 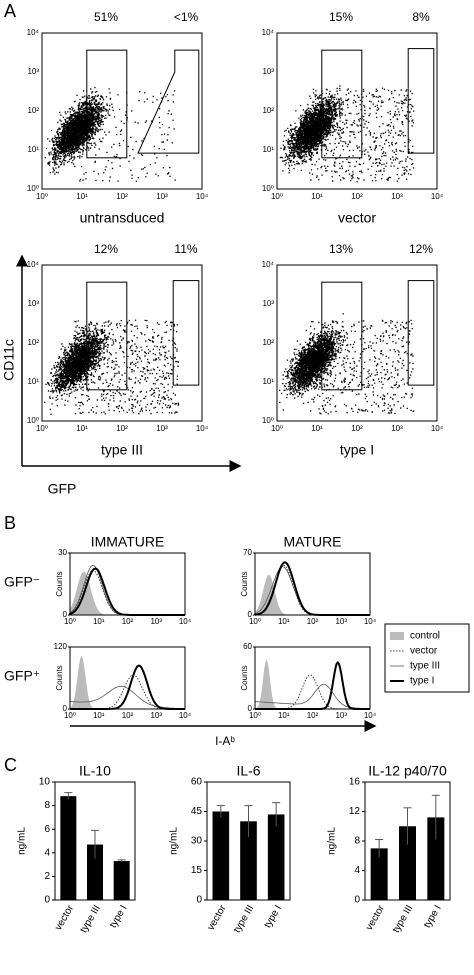 I want to click on gate-percent: 51%, so click(x=106, y=17).